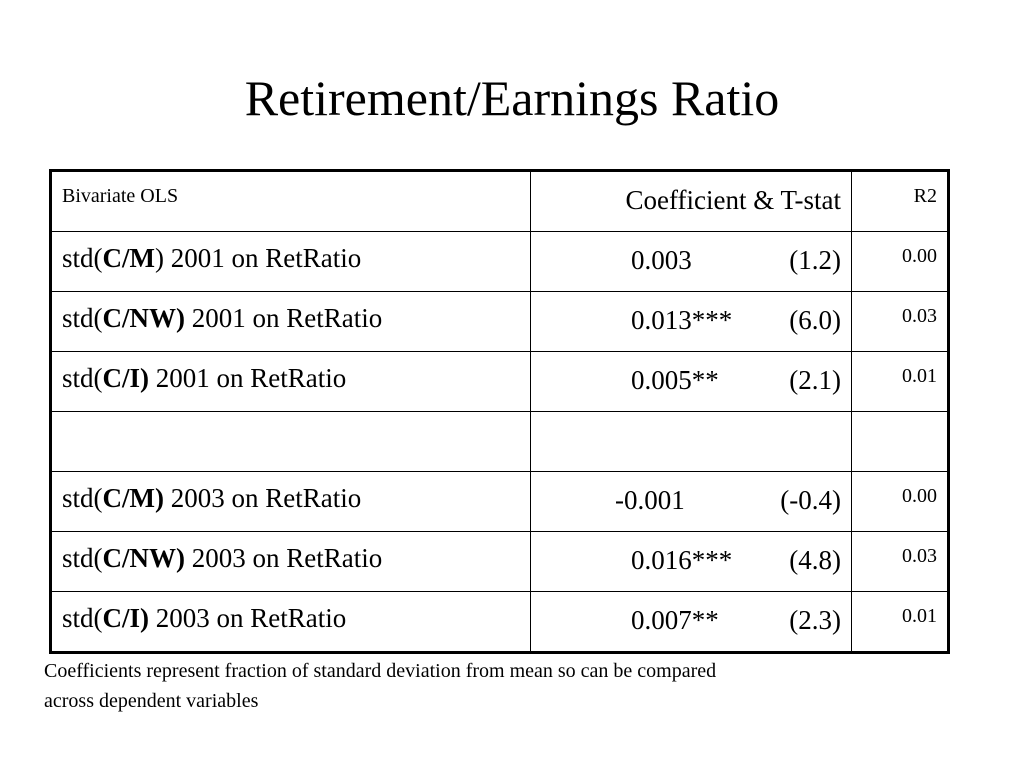 The image size is (1024, 768). I want to click on header-coefficient-tstat: Coefficient & T-stat, so click(691, 201).